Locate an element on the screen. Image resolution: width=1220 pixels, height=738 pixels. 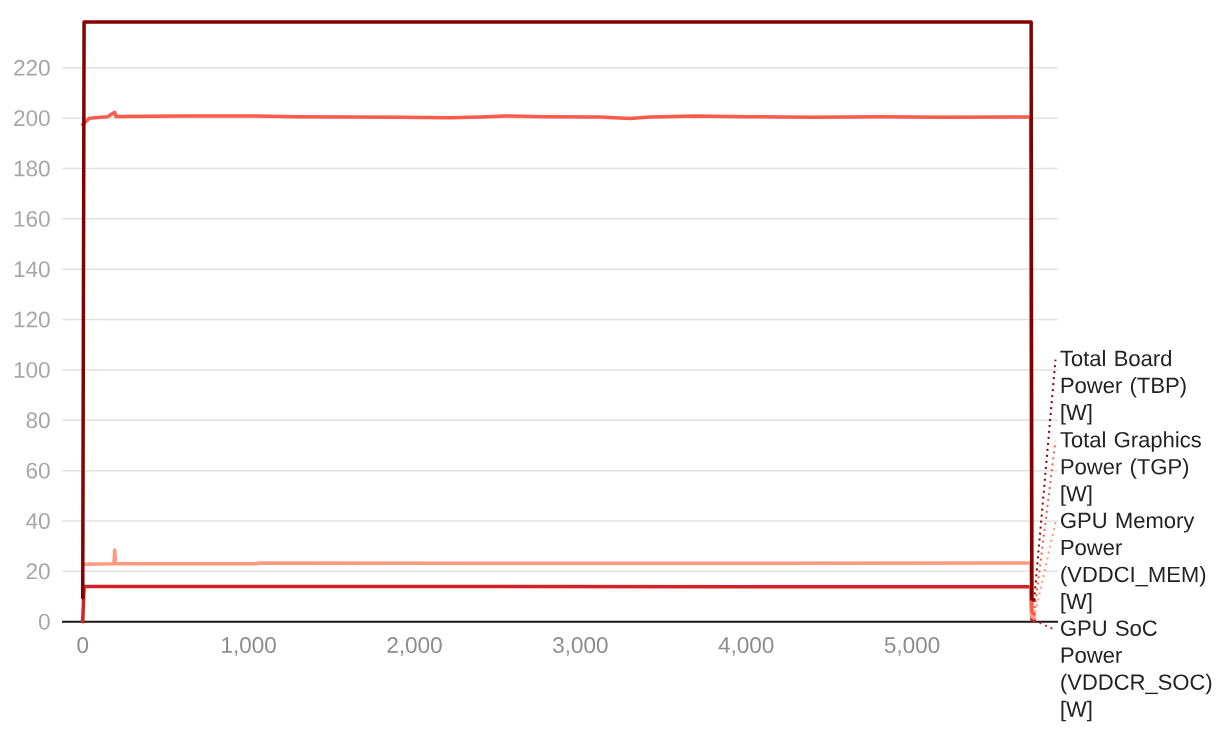
y-tick-label: 180 is located at coordinates (32, 168).